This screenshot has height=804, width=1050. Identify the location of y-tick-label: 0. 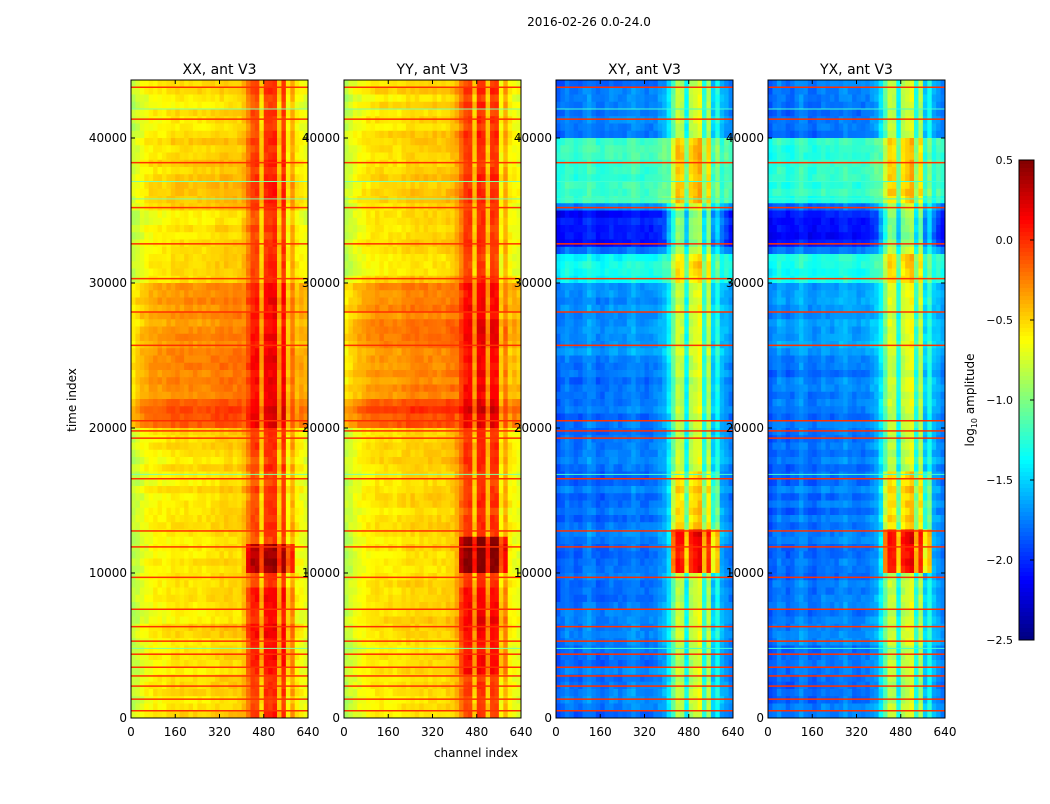
(123, 718).